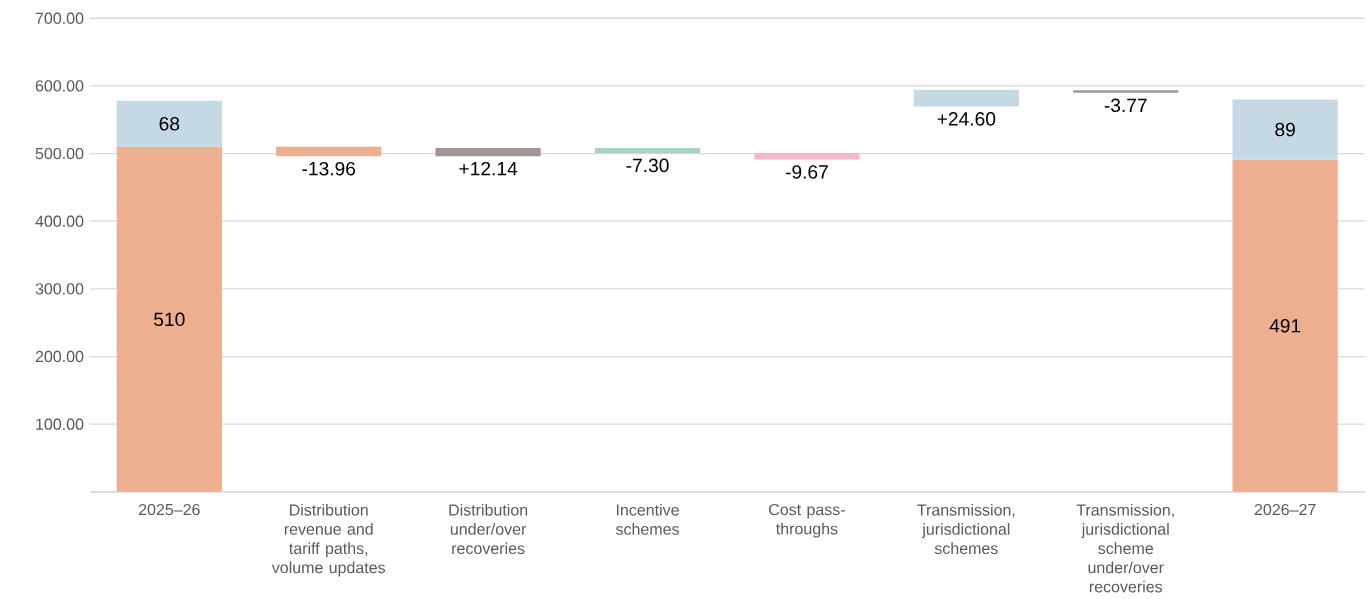 Image resolution: width=1369 pixels, height=599 pixels. I want to click on x-tick-label: 2026–27, so click(1285, 509).